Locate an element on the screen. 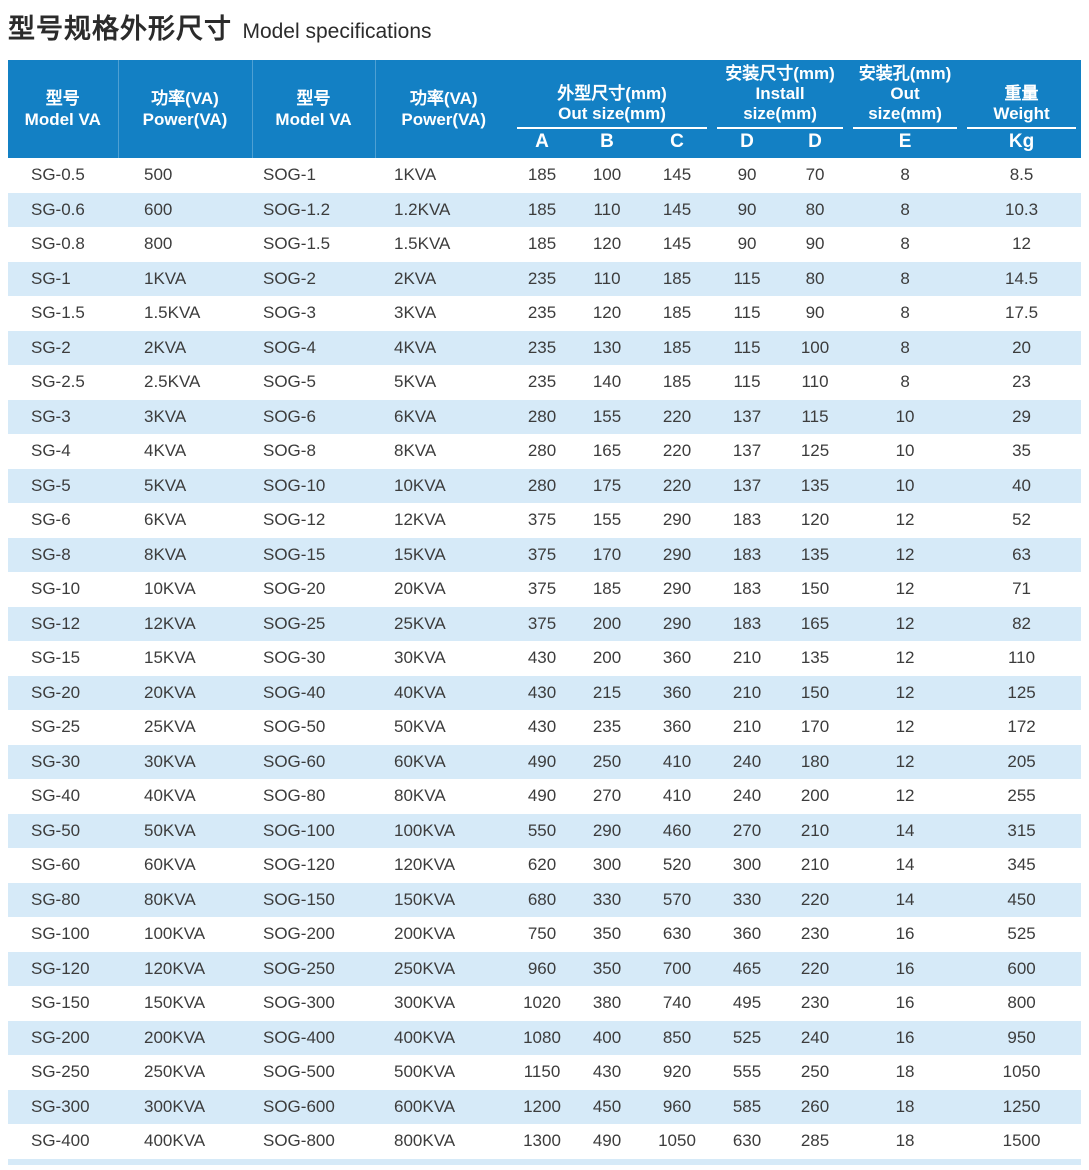 The image size is (1089, 1170). header-model-1-zh: 型号 is located at coordinates (62, 98).